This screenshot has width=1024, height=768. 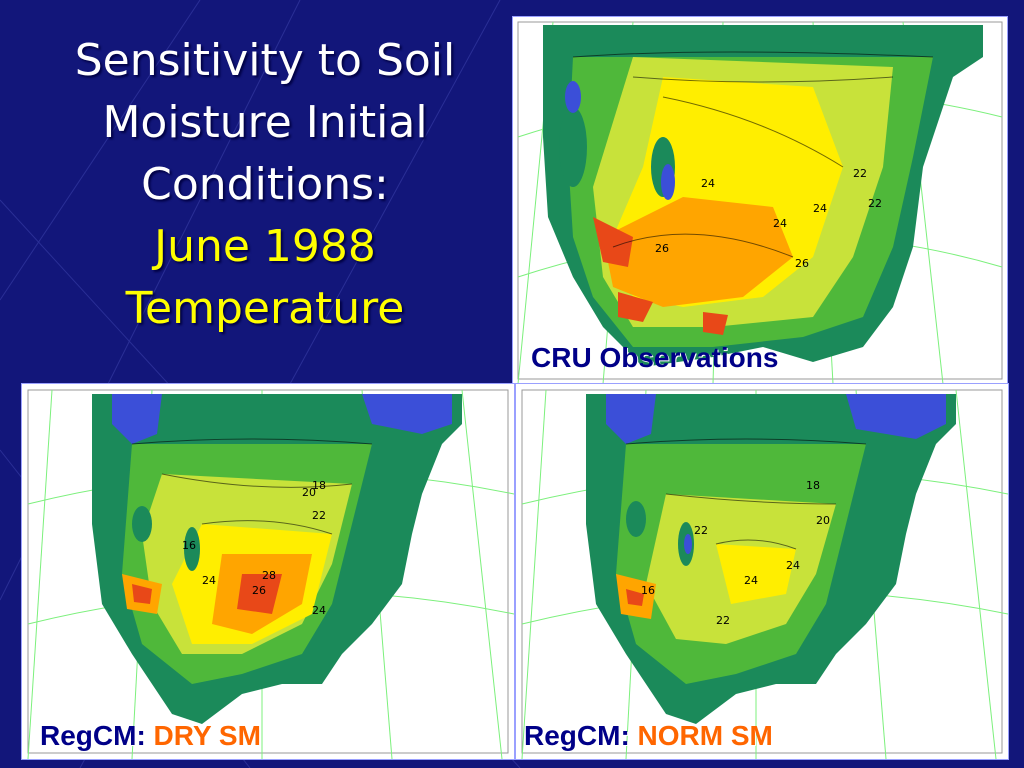 What do you see at coordinates (265, 308) in the screenshot?
I see `title-line-5: Temperature` at bounding box center [265, 308].